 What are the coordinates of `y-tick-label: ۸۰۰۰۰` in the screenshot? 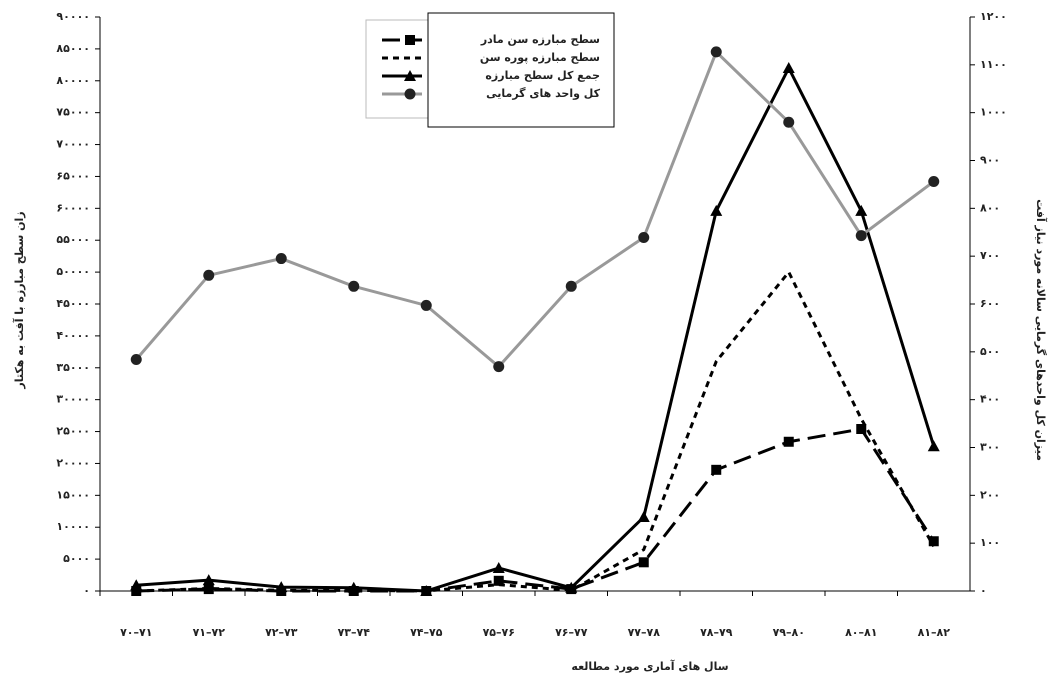 It's located at (73, 80).